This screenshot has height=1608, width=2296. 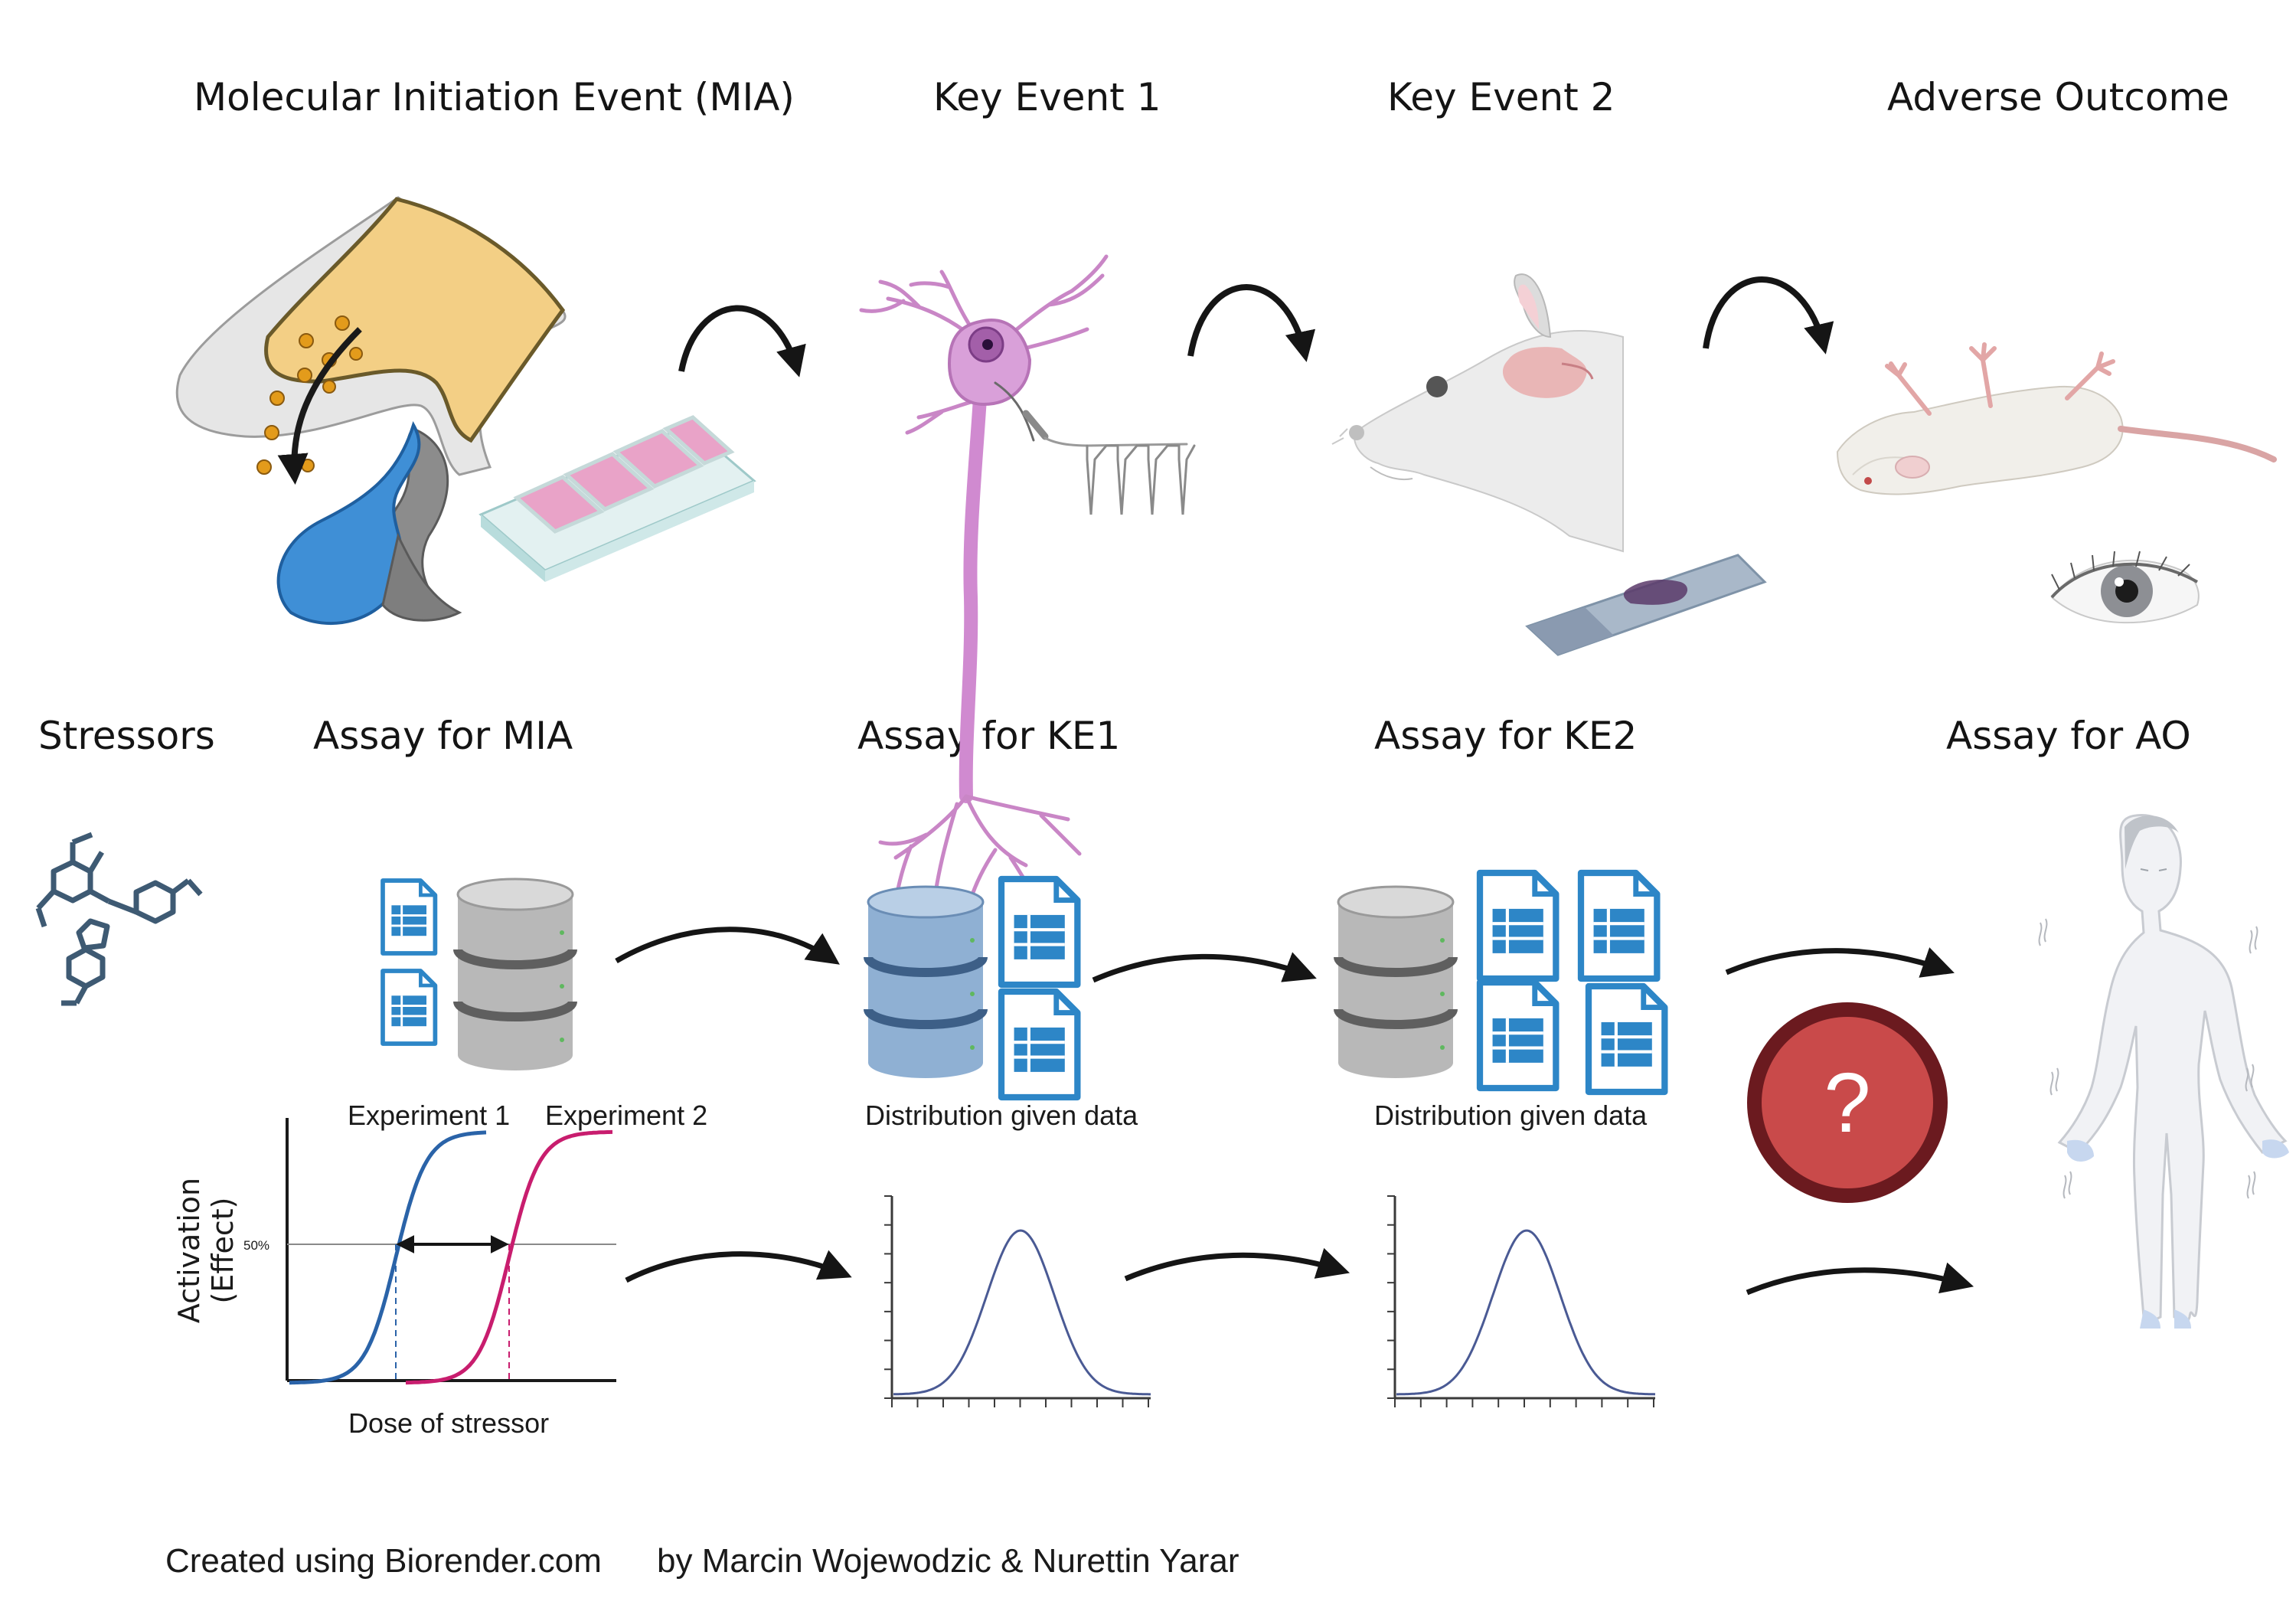 I want to click on cell-culture-slide-icon, so click(x=617, y=499).